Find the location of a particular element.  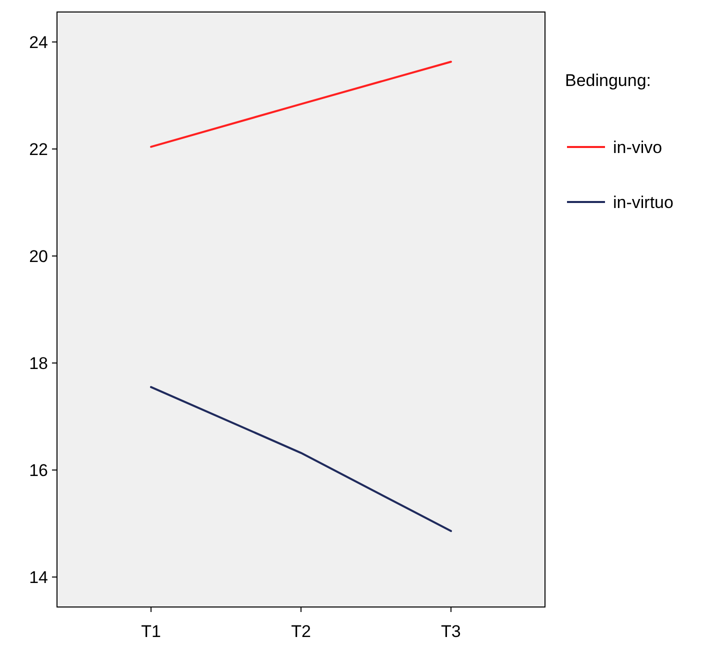

y-tick-label: 20 is located at coordinates (38, 256).